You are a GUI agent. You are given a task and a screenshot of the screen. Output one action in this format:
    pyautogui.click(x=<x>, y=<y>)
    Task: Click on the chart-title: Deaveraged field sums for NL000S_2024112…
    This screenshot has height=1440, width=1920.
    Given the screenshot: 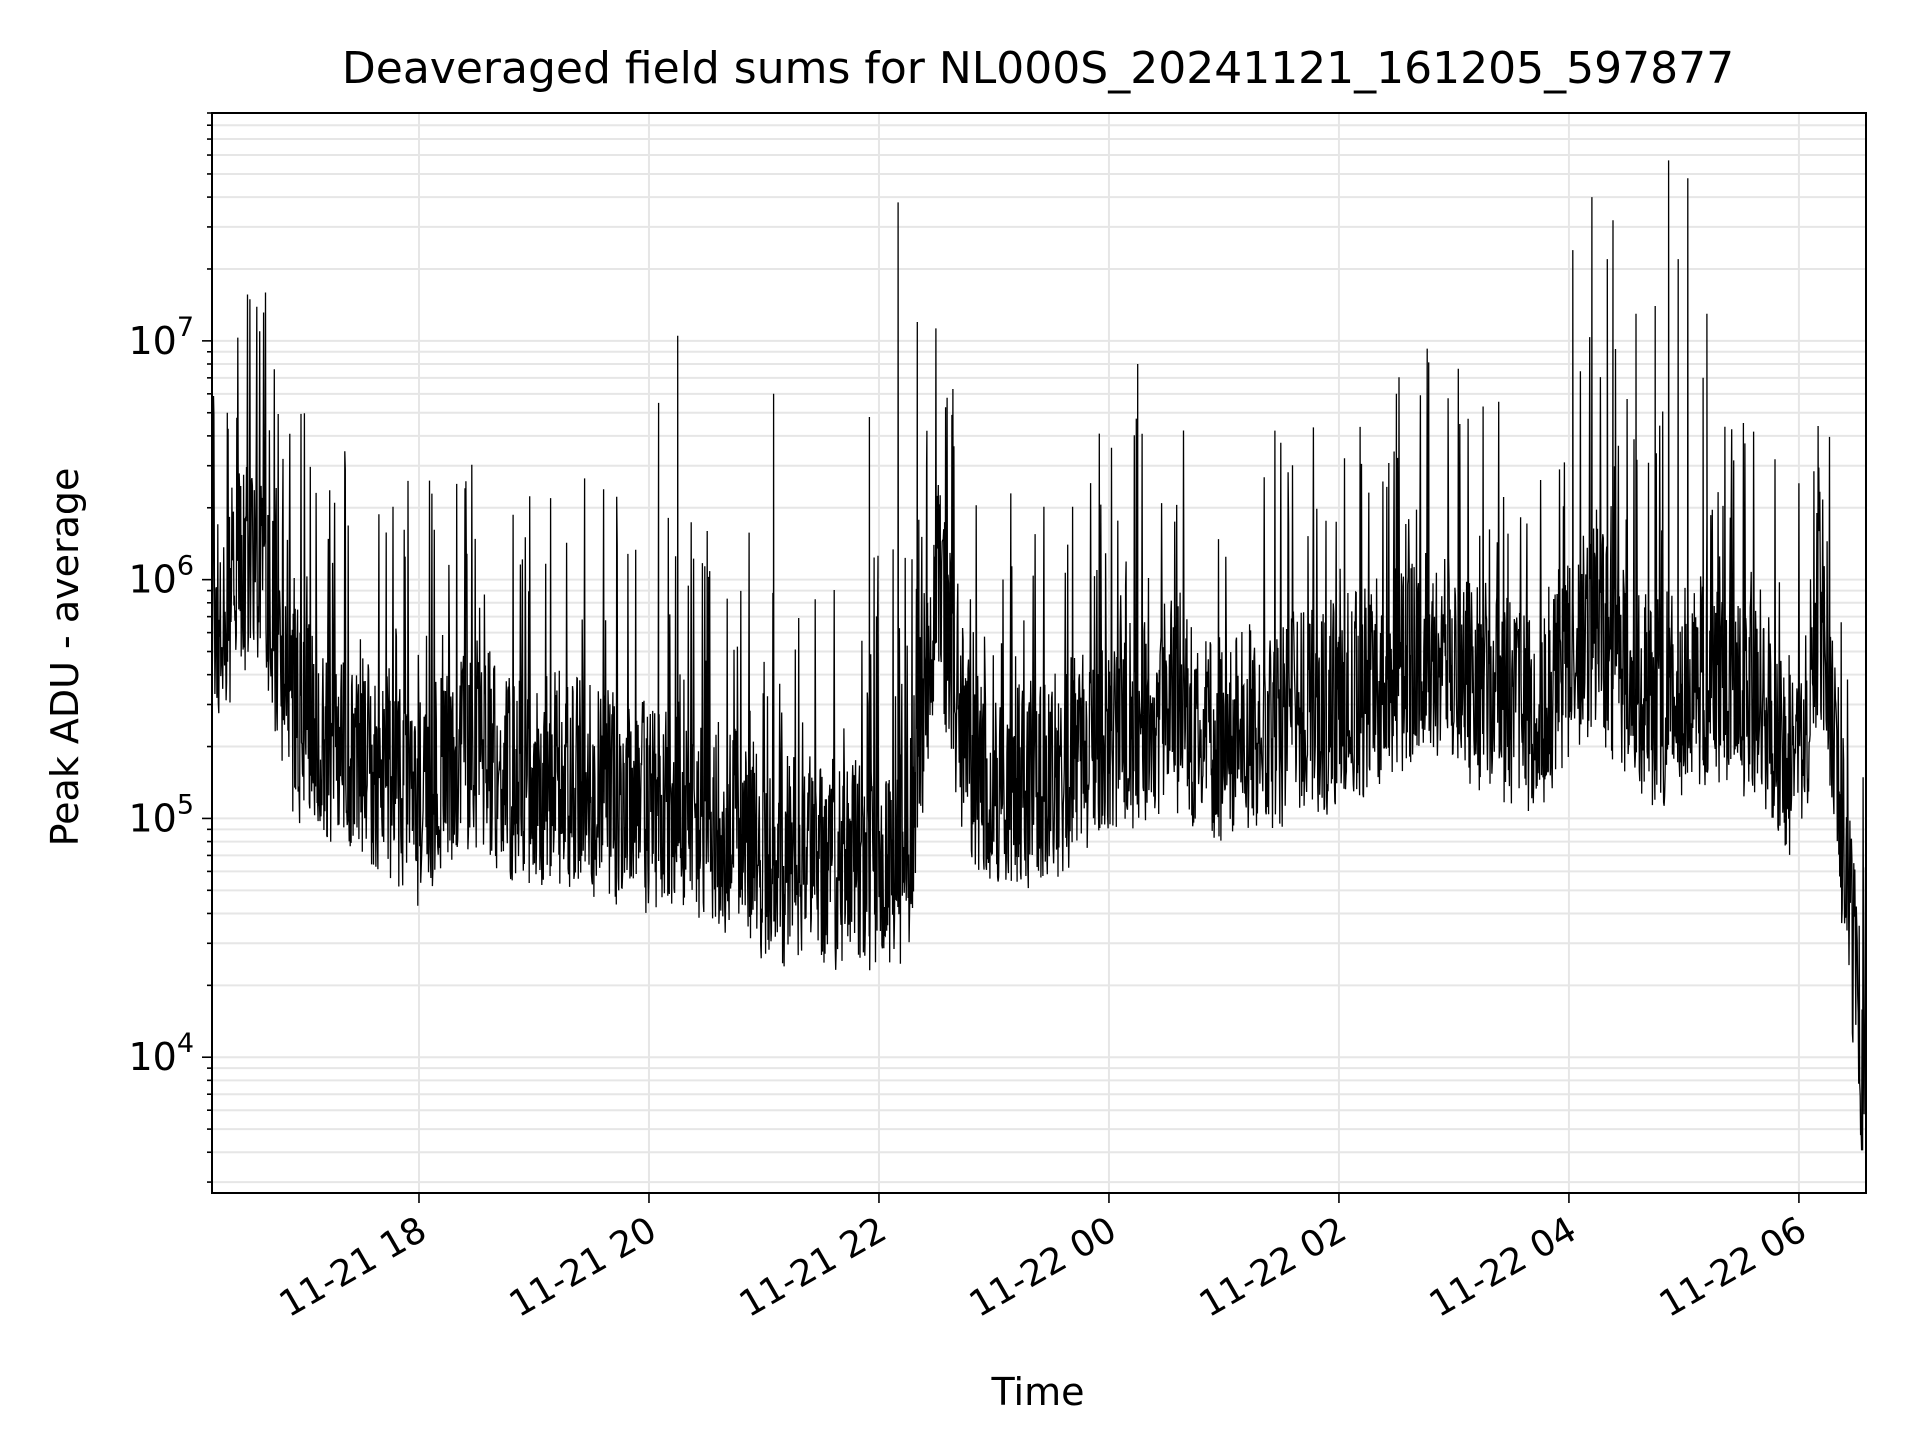 What is the action you would take?
    pyautogui.click(x=1038, y=68)
    